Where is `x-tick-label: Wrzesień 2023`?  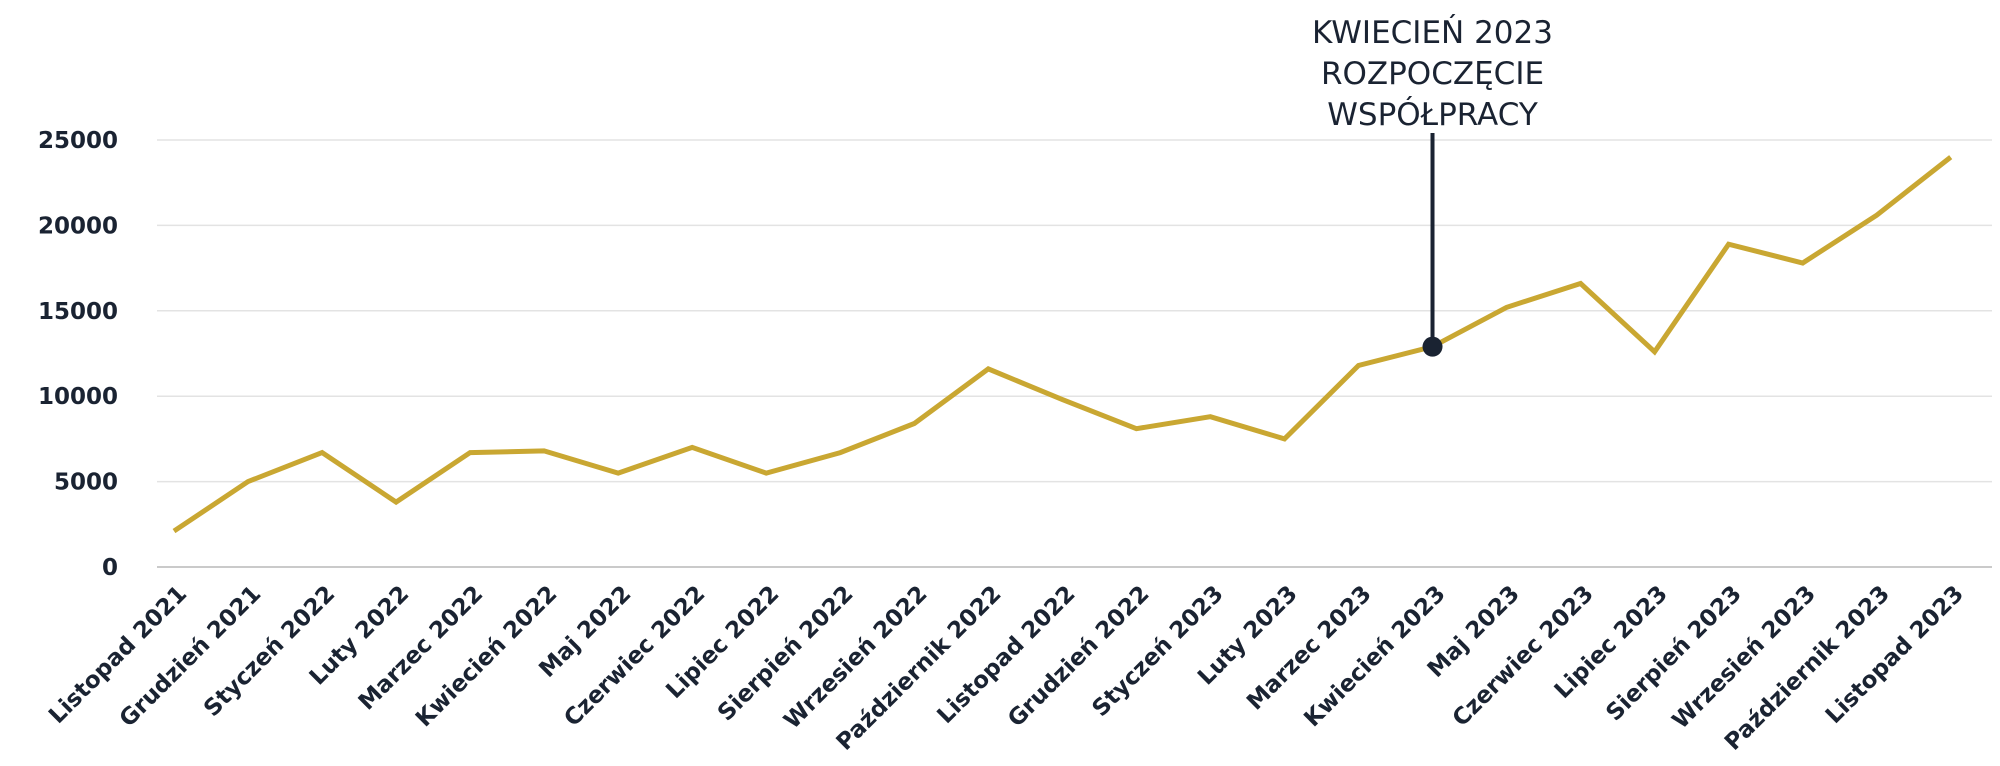
x-tick-label: Wrzesień 2023 is located at coordinates (1744, 657).